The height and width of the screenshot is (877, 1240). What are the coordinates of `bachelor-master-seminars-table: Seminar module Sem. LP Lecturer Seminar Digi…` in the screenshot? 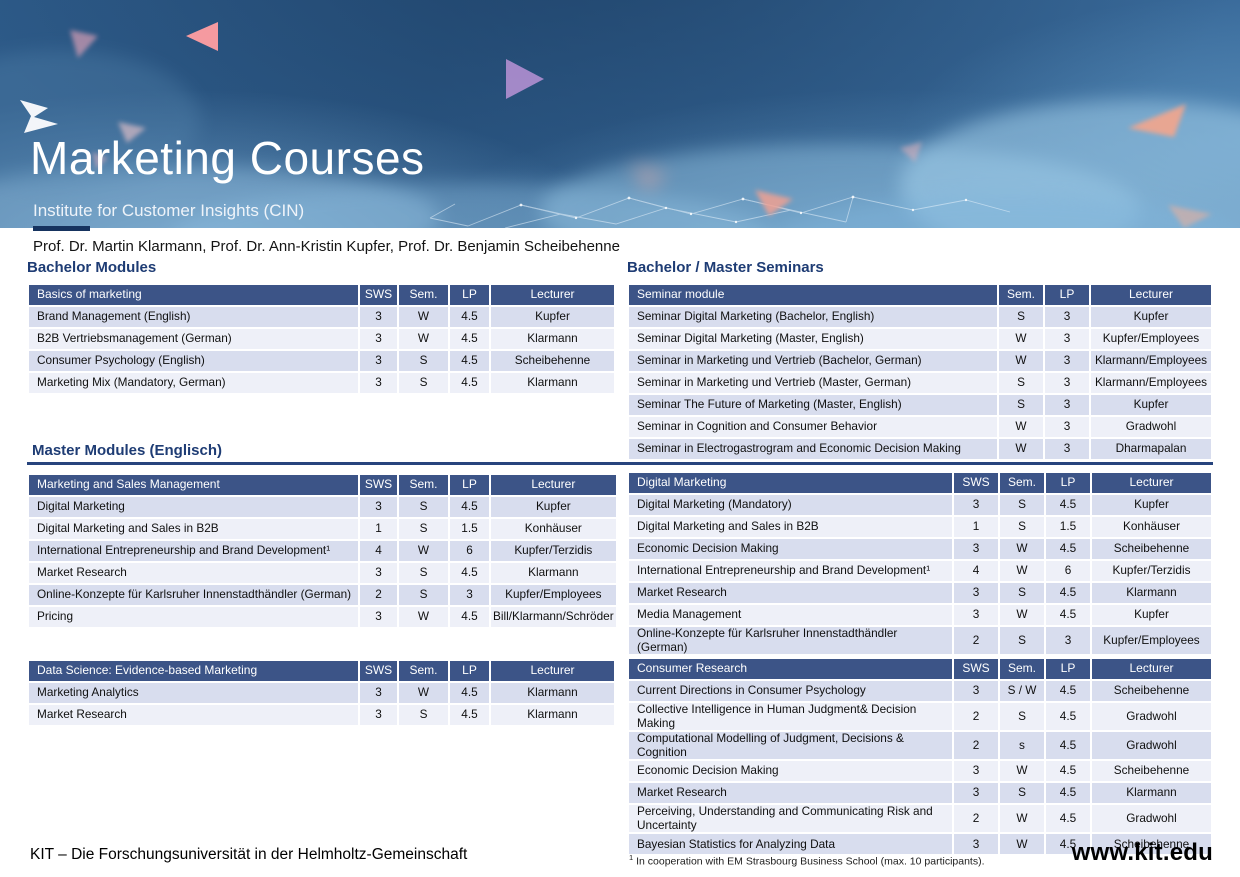 It's located at (920, 372).